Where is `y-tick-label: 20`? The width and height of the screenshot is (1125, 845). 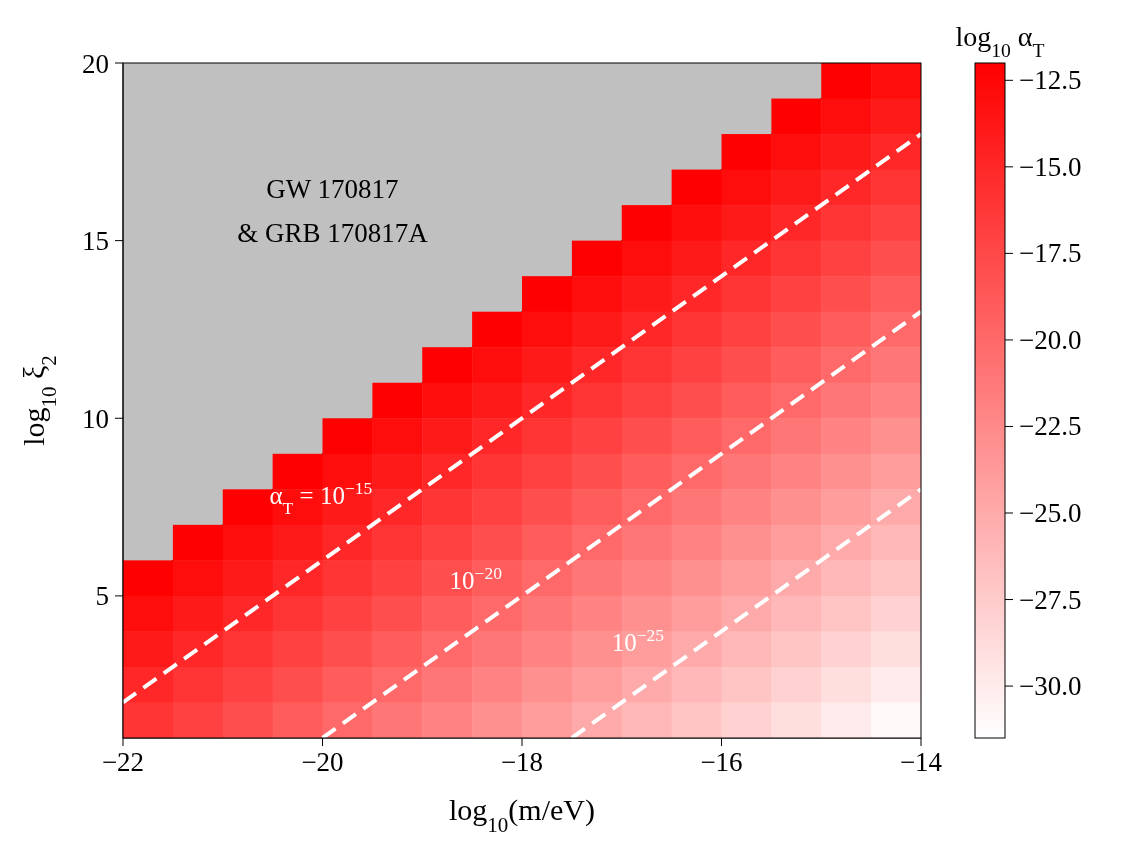 y-tick-label: 20 is located at coordinates (95, 63).